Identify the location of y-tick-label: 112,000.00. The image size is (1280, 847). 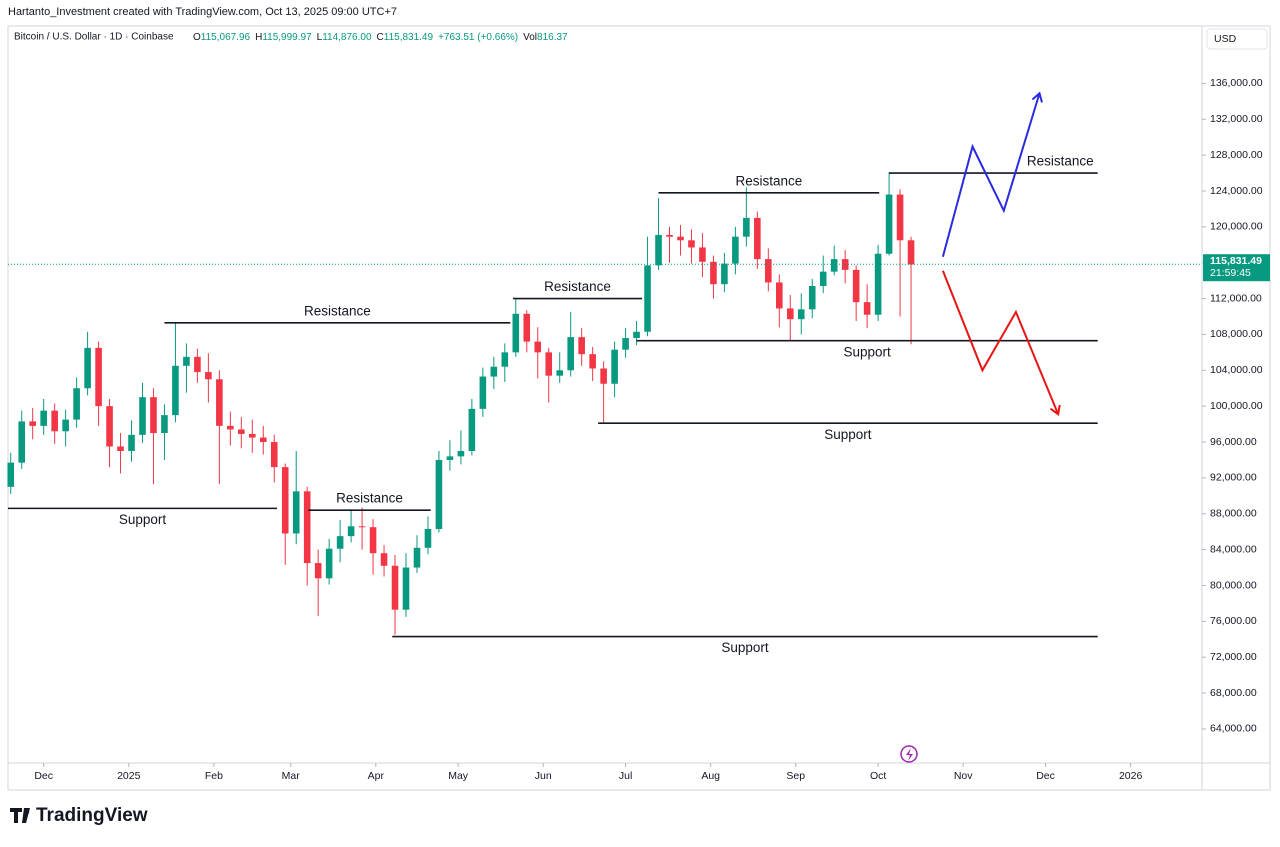
(1236, 298).